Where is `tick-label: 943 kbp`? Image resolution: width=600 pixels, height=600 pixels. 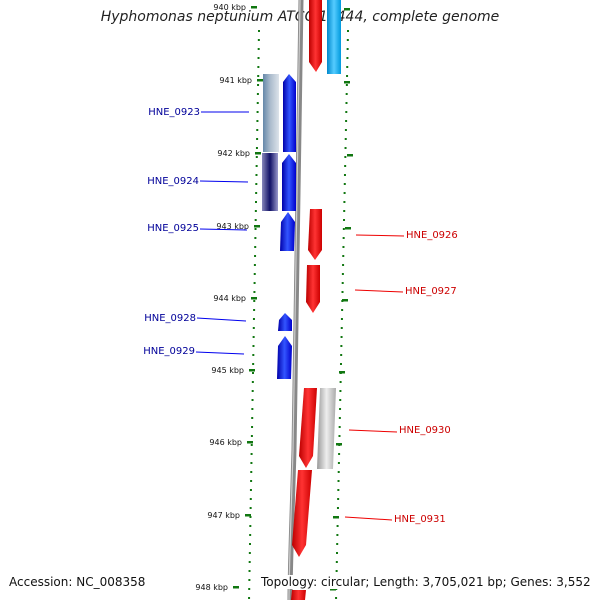 tick-label: 943 kbp is located at coordinates (232, 226).